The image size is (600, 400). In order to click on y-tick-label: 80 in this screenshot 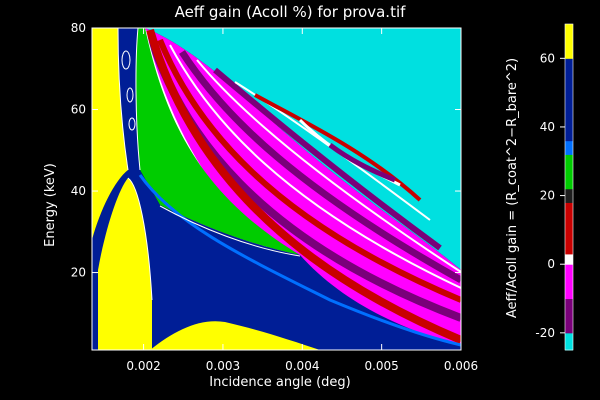, I will do `click(78, 28)`.